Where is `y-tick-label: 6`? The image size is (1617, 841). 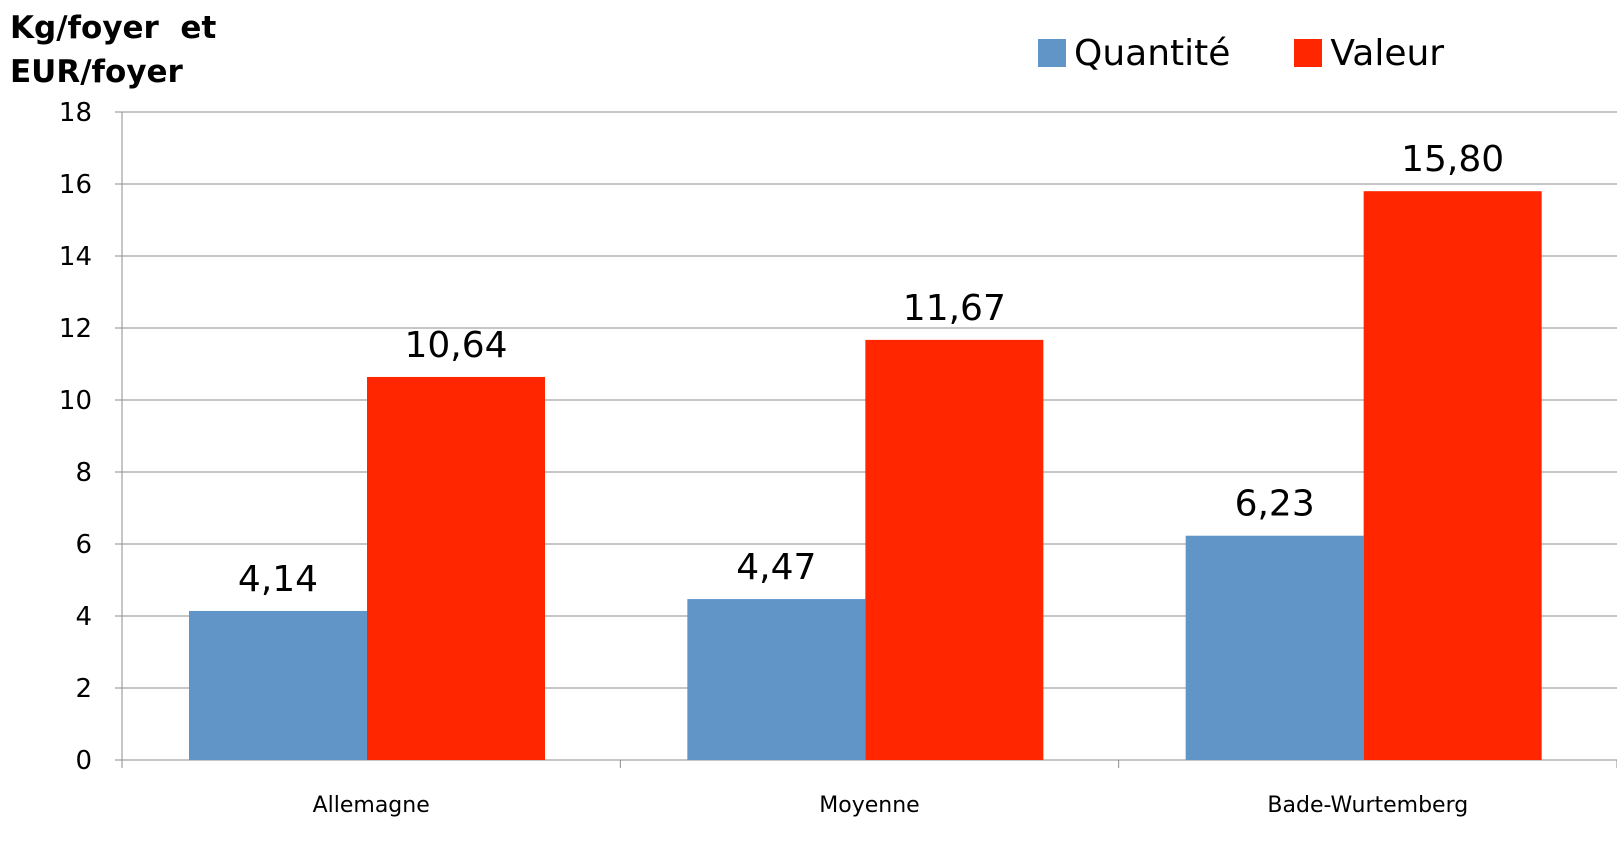
y-tick-label: 6 is located at coordinates (83, 545).